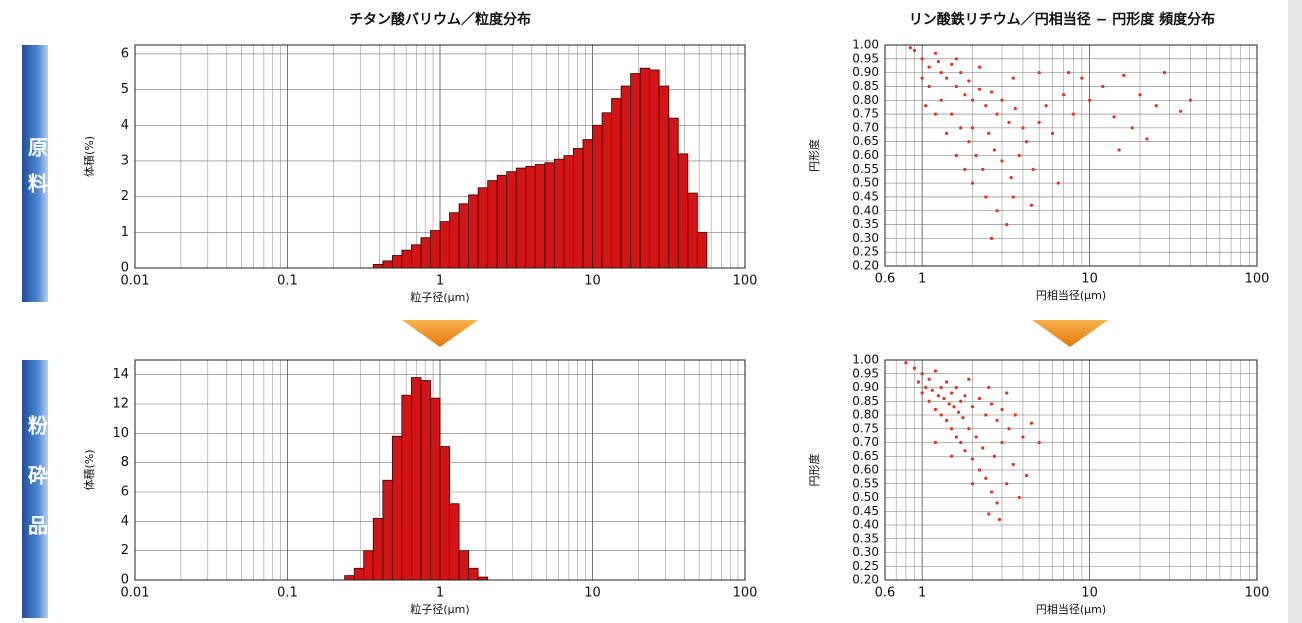  What do you see at coordinates (592, 281) in the screenshot?
I see `x-tick-label: 10` at bounding box center [592, 281].